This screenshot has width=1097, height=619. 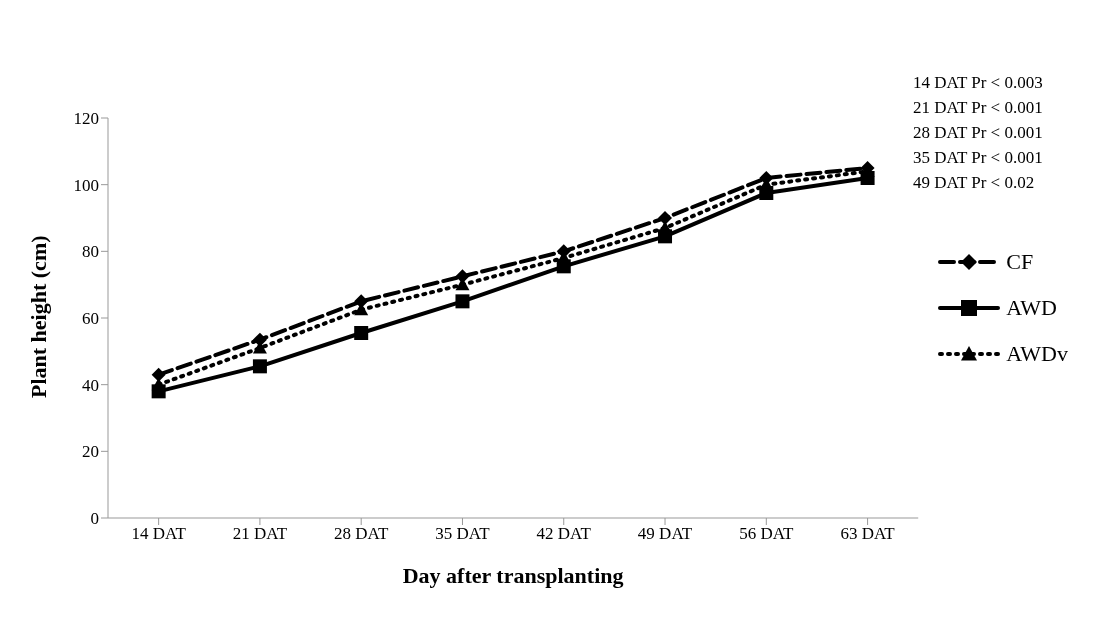 I want to click on x-tick-label: 21 DAT, so click(x=260, y=534).